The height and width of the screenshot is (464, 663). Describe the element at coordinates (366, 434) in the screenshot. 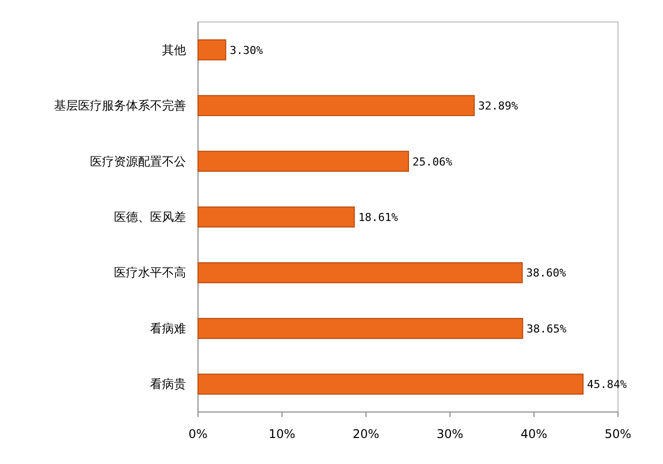

I see `x-tick-label: 20%` at that location.